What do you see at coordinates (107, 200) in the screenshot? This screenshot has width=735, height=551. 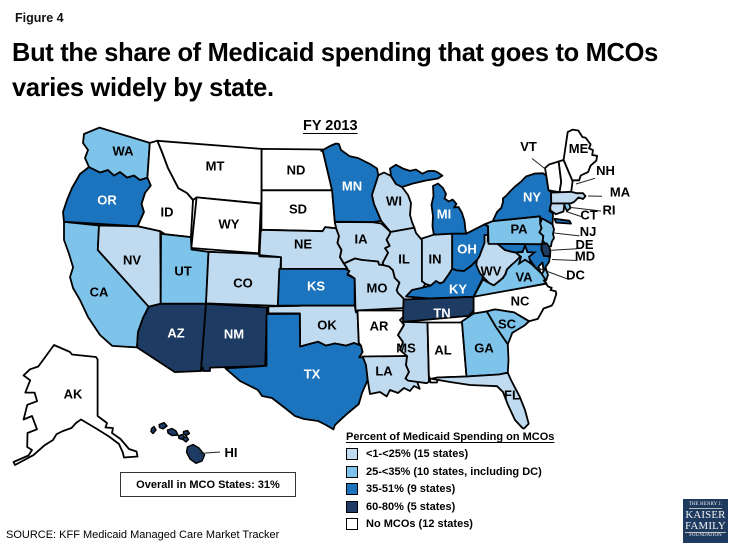 I see `svg-text: OR` at bounding box center [107, 200].